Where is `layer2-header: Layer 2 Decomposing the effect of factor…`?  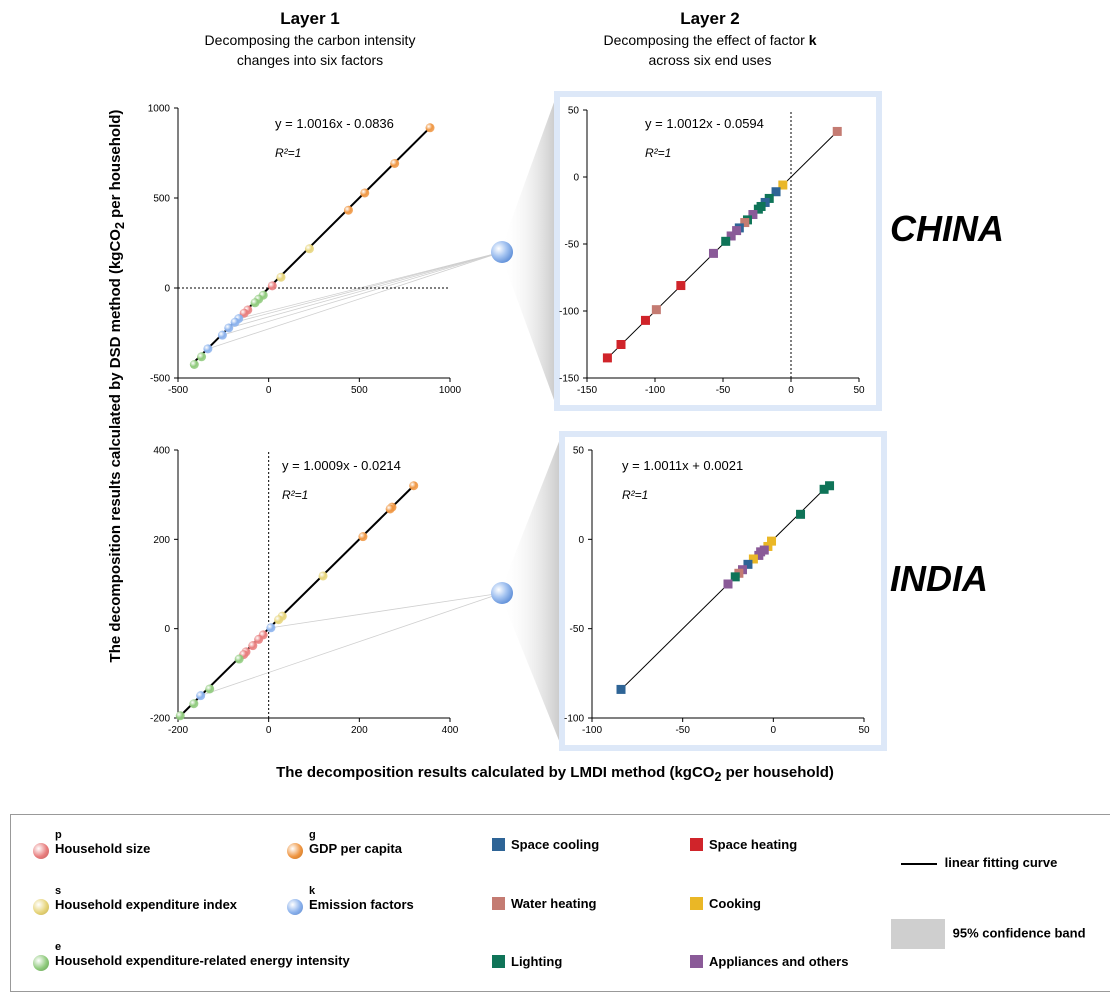
layer2-header: Layer 2 Decomposing the effect of factor… is located at coordinates (710, 39).